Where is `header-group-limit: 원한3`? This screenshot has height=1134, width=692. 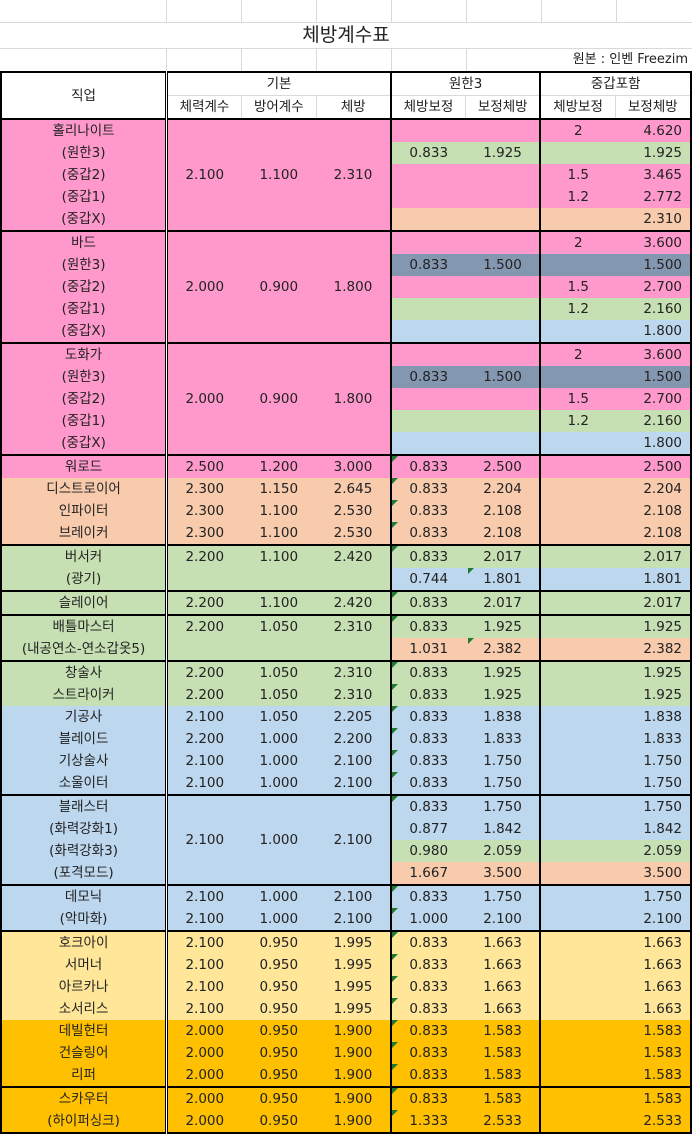
header-group-limit: 원한3 is located at coordinates (465, 83).